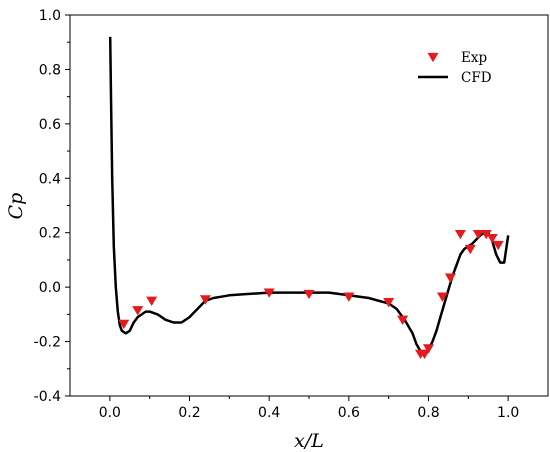 This screenshot has height=452, width=550. What do you see at coordinates (428, 413) in the screenshot?
I see `x-tick-label: 0.8` at bounding box center [428, 413].